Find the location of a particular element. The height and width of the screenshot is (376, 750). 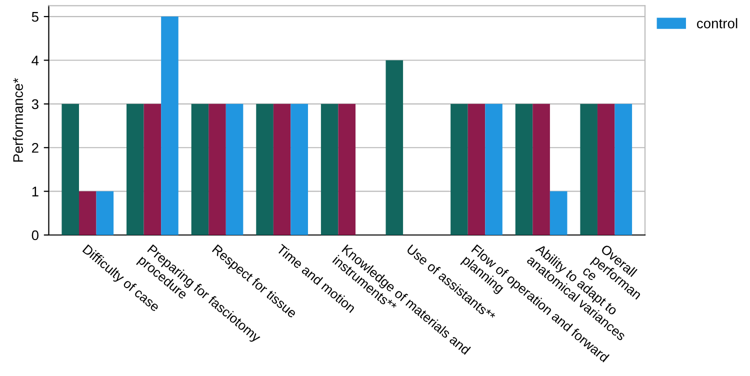

legend-label: control is located at coordinates (717, 23).